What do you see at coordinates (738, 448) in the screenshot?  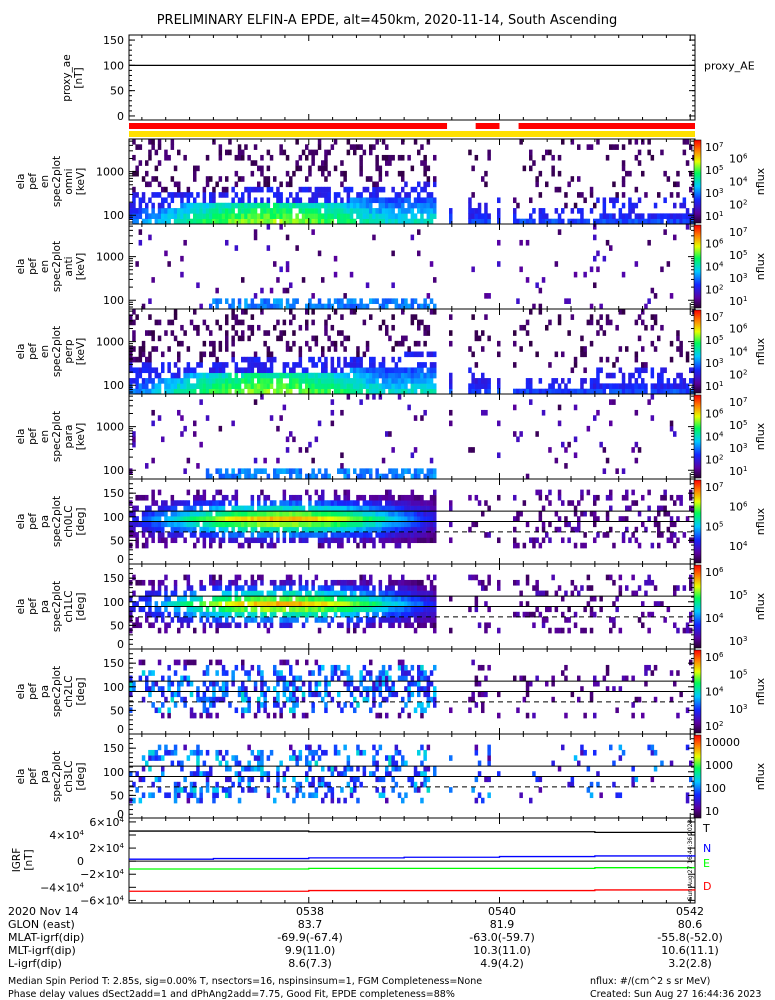 I see `colorbar-tick-label: 103` at bounding box center [738, 448].